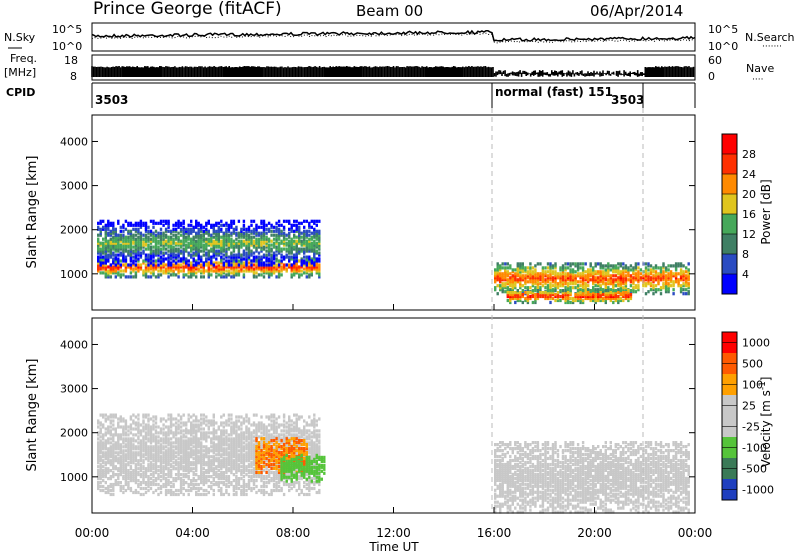  I want to click on nsearch-dots: ·······, so click(772, 47).